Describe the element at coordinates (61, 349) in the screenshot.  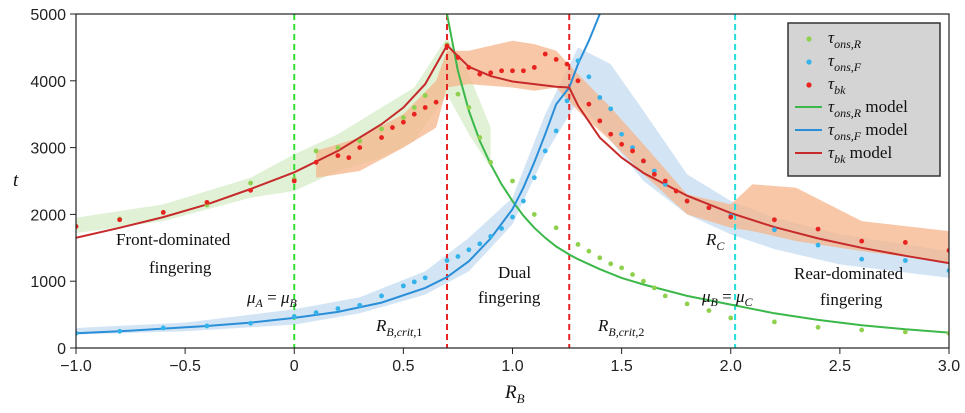
I see `y-tick-label-0: 0` at that location.